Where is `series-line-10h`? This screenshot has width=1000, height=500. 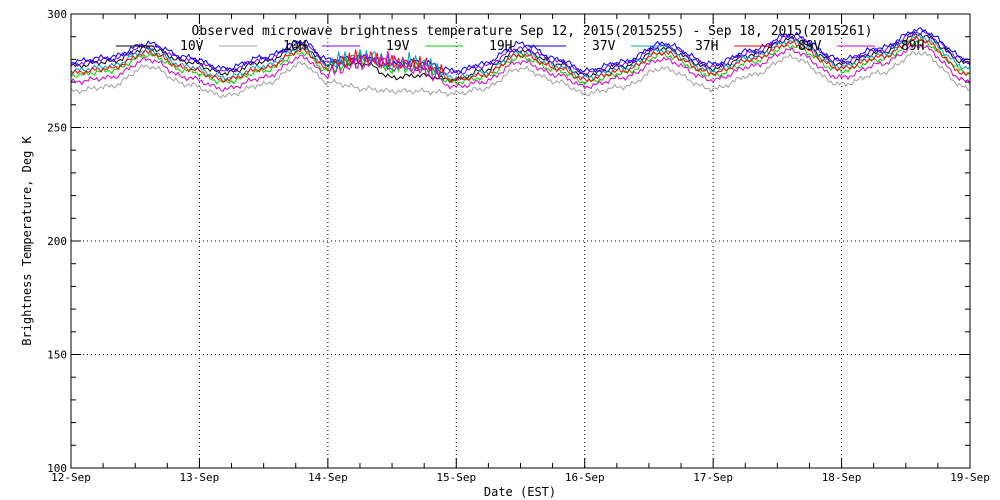 series-line-10h is located at coordinates (520, 74).